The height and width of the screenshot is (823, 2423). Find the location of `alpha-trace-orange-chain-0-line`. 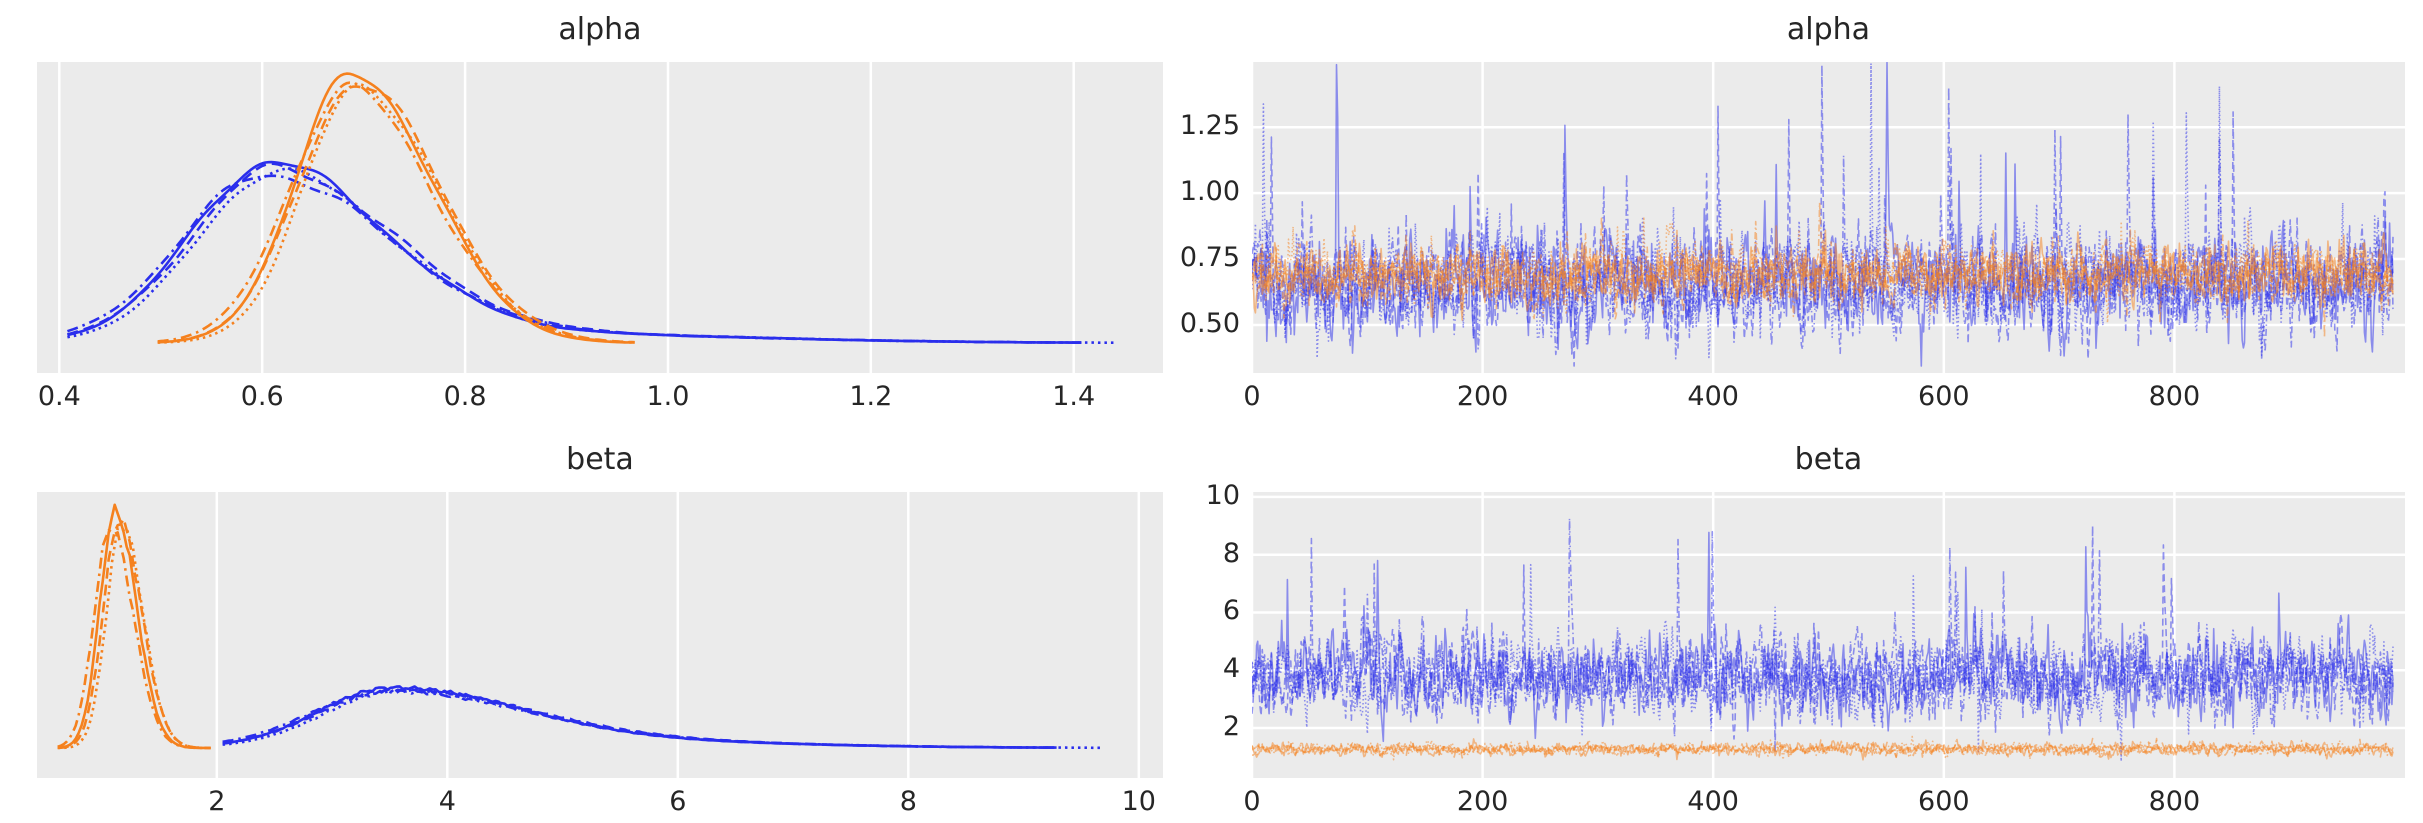

alpha-trace-orange-chain-0-line is located at coordinates (1823, 273).